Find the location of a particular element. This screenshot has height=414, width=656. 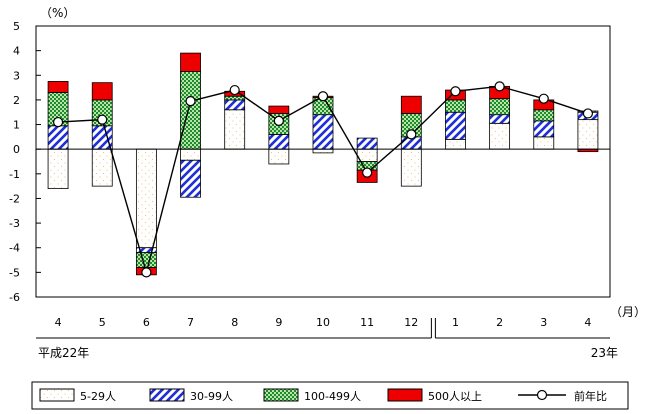

legend-label-100-499: 100-499人 is located at coordinates (332, 396).